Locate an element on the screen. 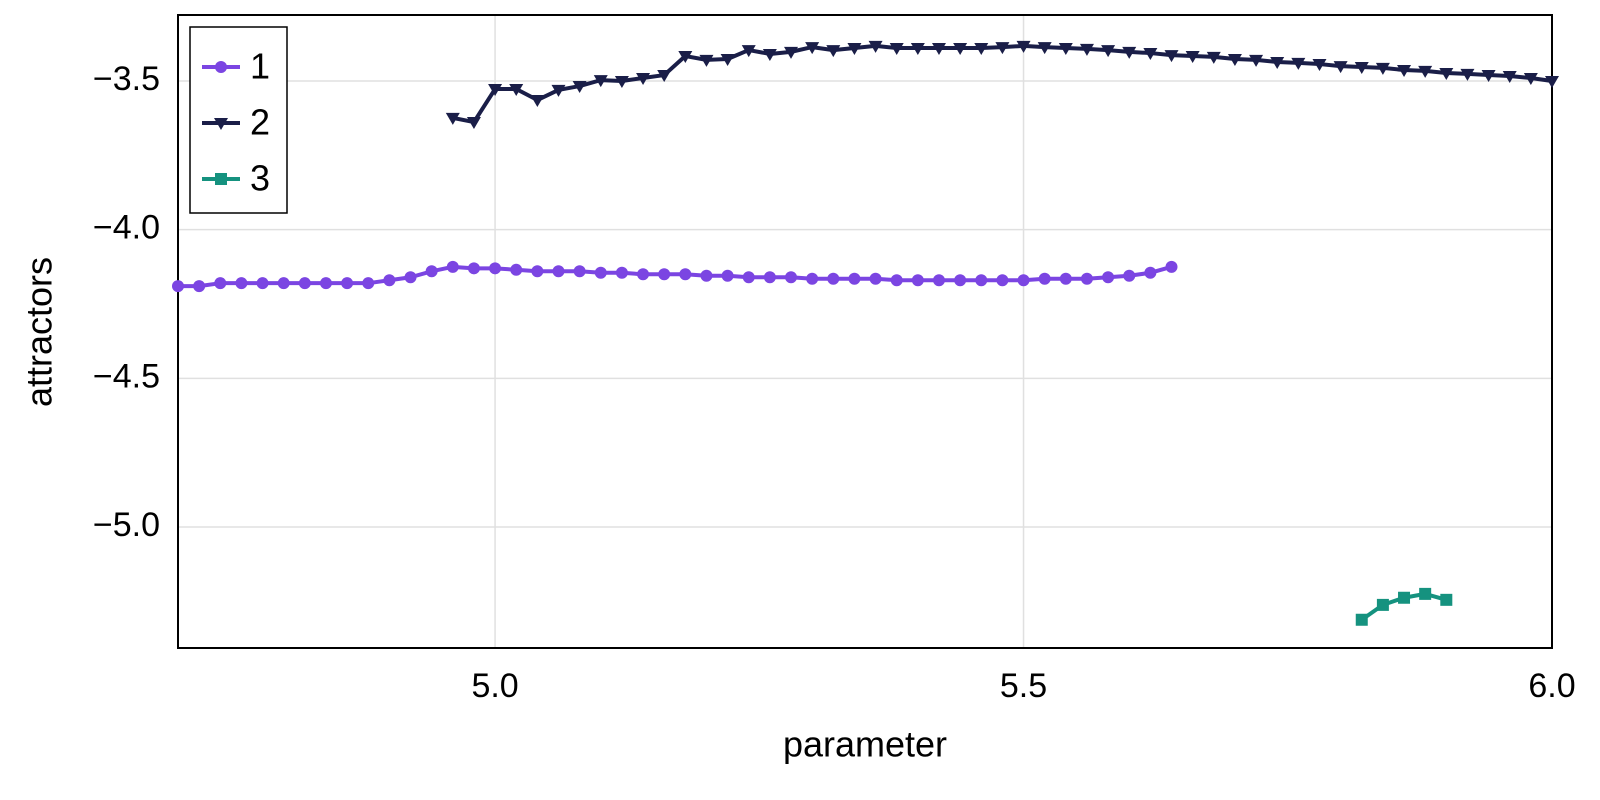 Image resolution: width=1600 pixels, height=800 pixels. y-tick-label: −4.5 is located at coordinates (126, 376).